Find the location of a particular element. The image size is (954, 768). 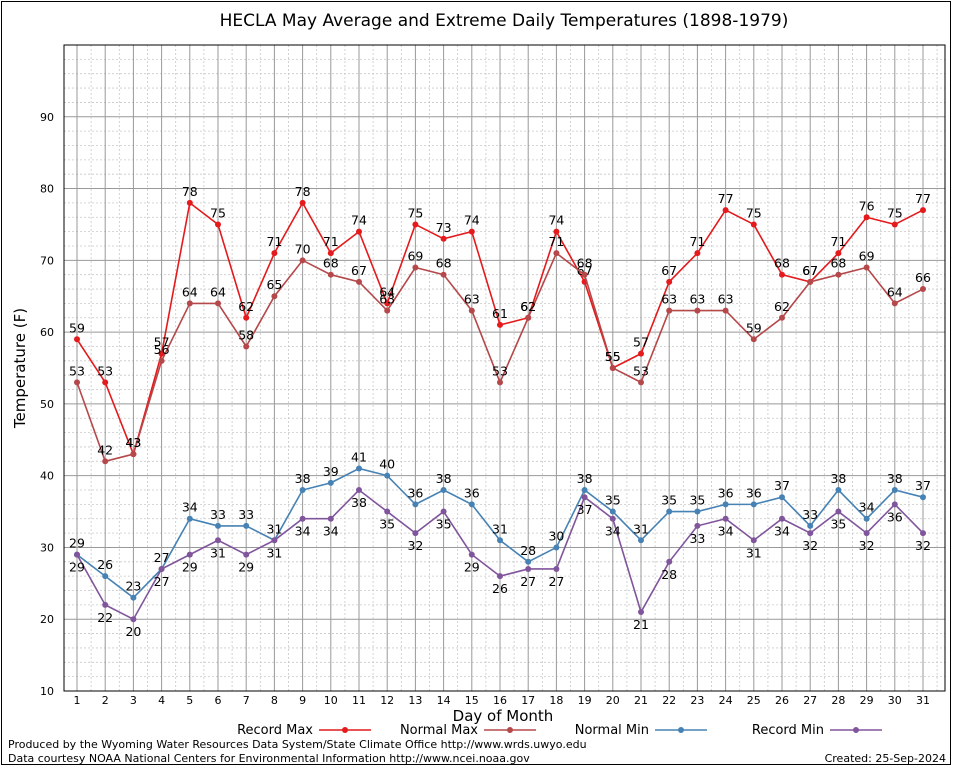

legend-marker-normal-min is located at coordinates (681, 730).